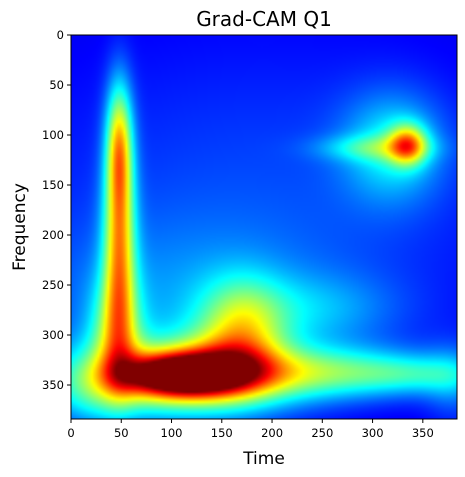 The width and height of the screenshot is (465, 477). Describe the element at coordinates (53, 135) in the screenshot. I see `y-tick-label: 100` at that location.